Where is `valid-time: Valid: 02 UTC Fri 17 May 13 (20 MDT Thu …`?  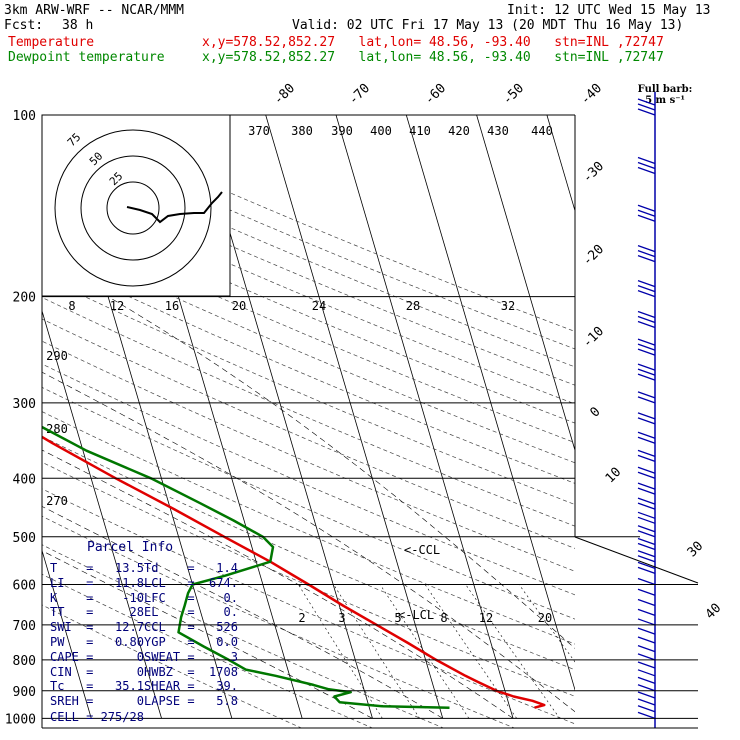 valid-time: Valid: 02 UTC Fri 17 May 13 (20 MDT Thu … is located at coordinates (488, 25).